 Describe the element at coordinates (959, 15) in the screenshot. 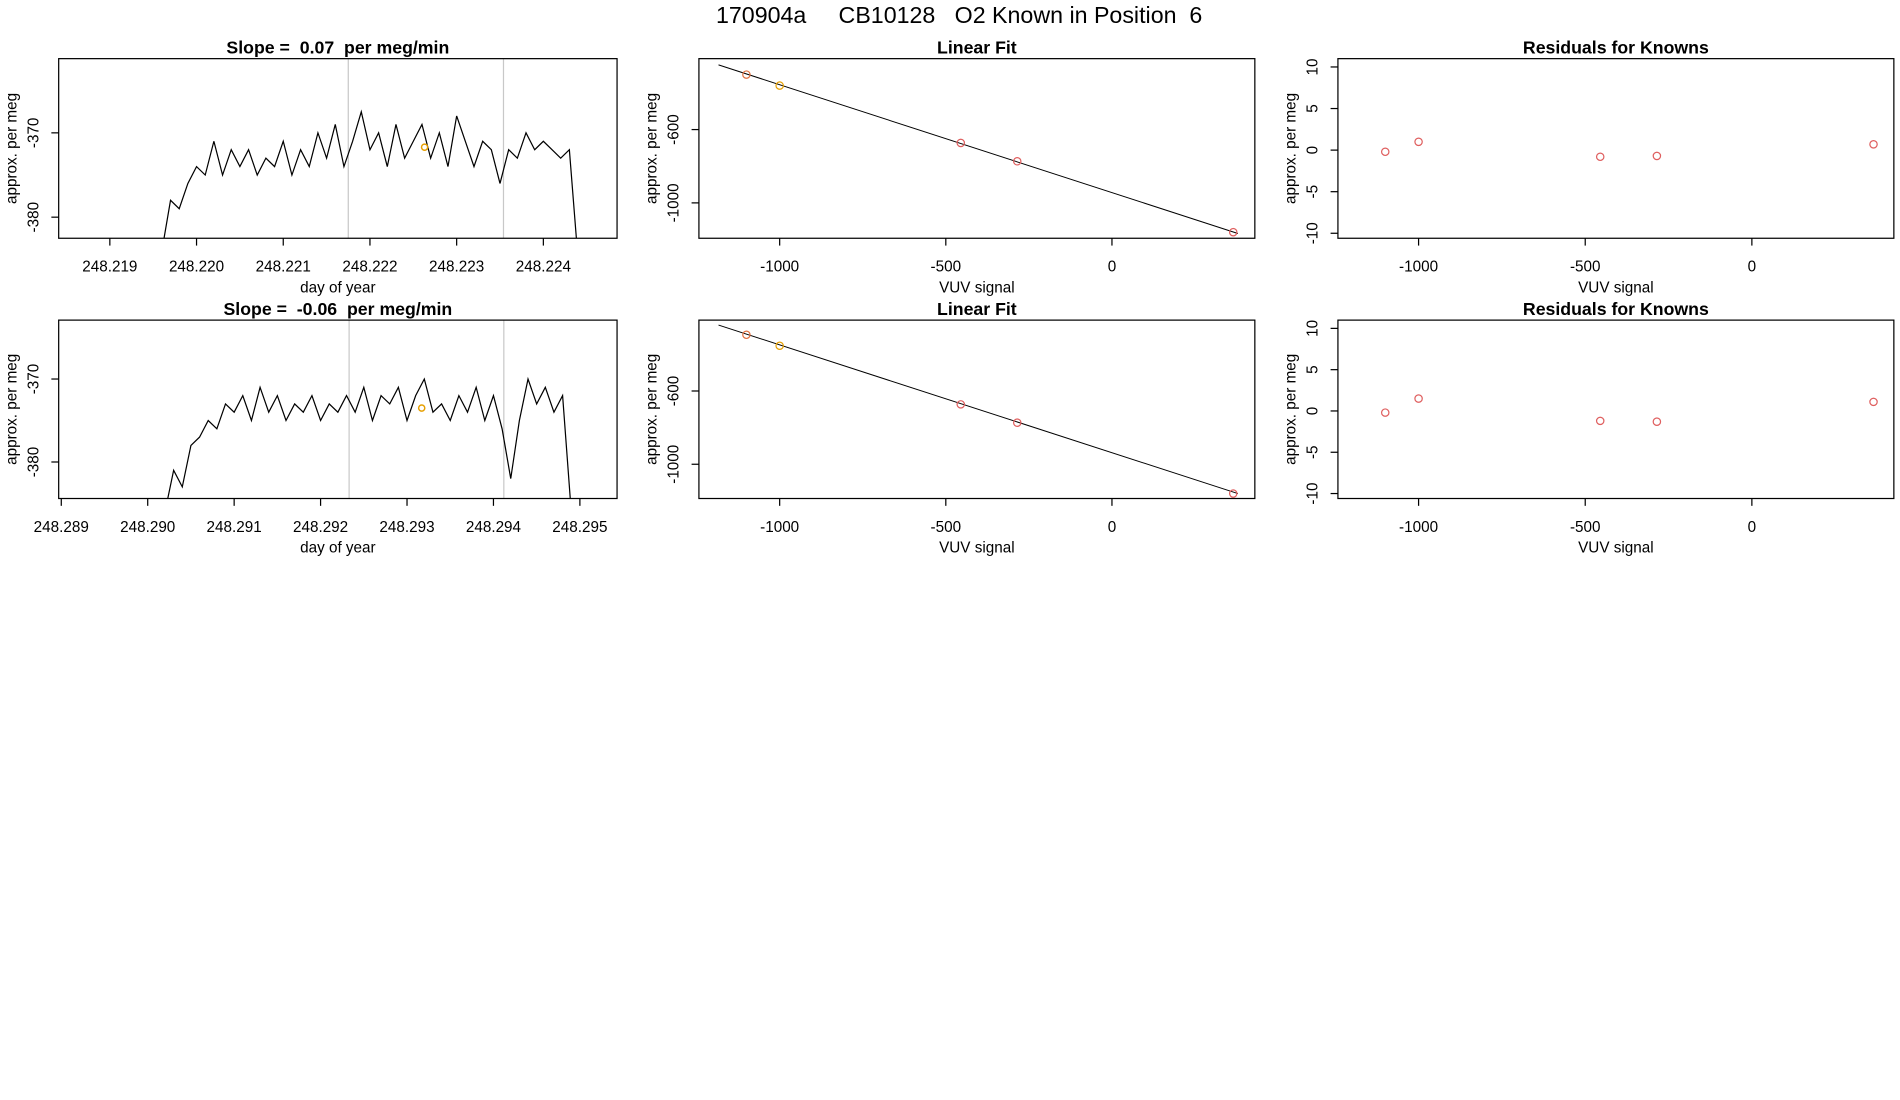

I see `figure-title: 170904a CB10128 O2 Known in Position 6` at that location.